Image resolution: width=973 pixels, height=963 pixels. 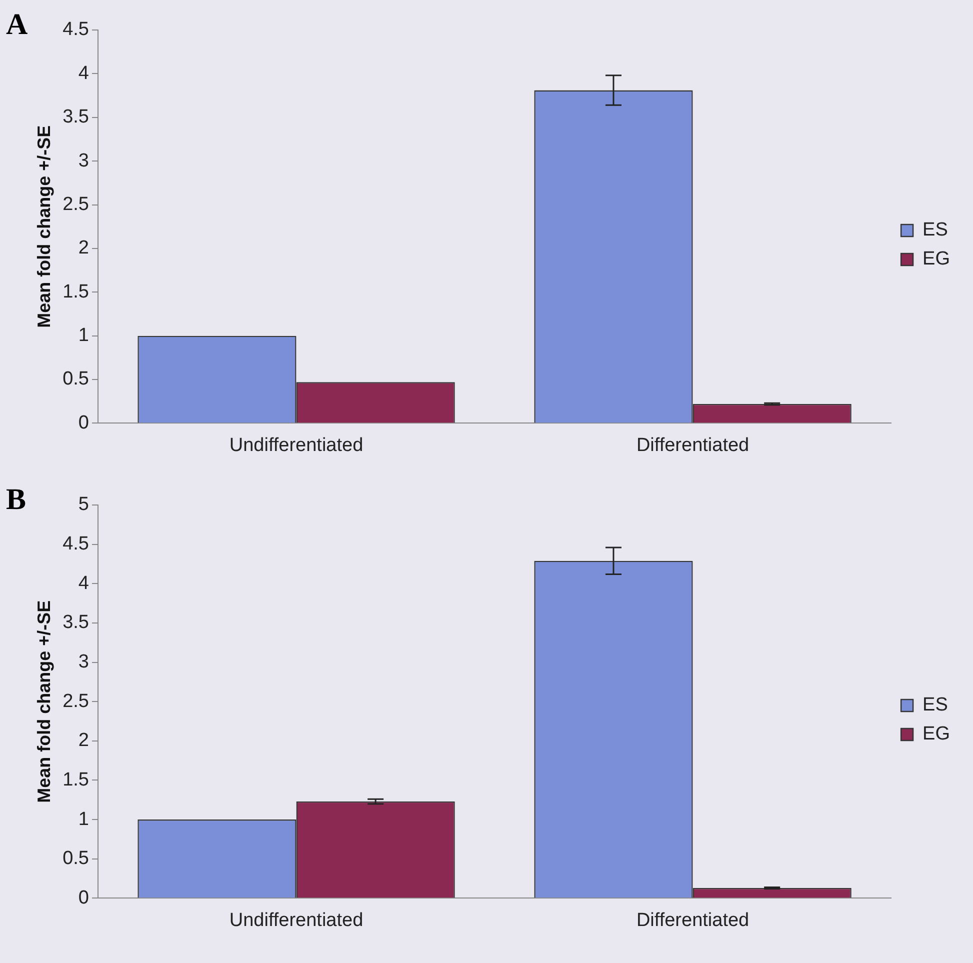 I want to click on chart-title: B, so click(x=16, y=500).